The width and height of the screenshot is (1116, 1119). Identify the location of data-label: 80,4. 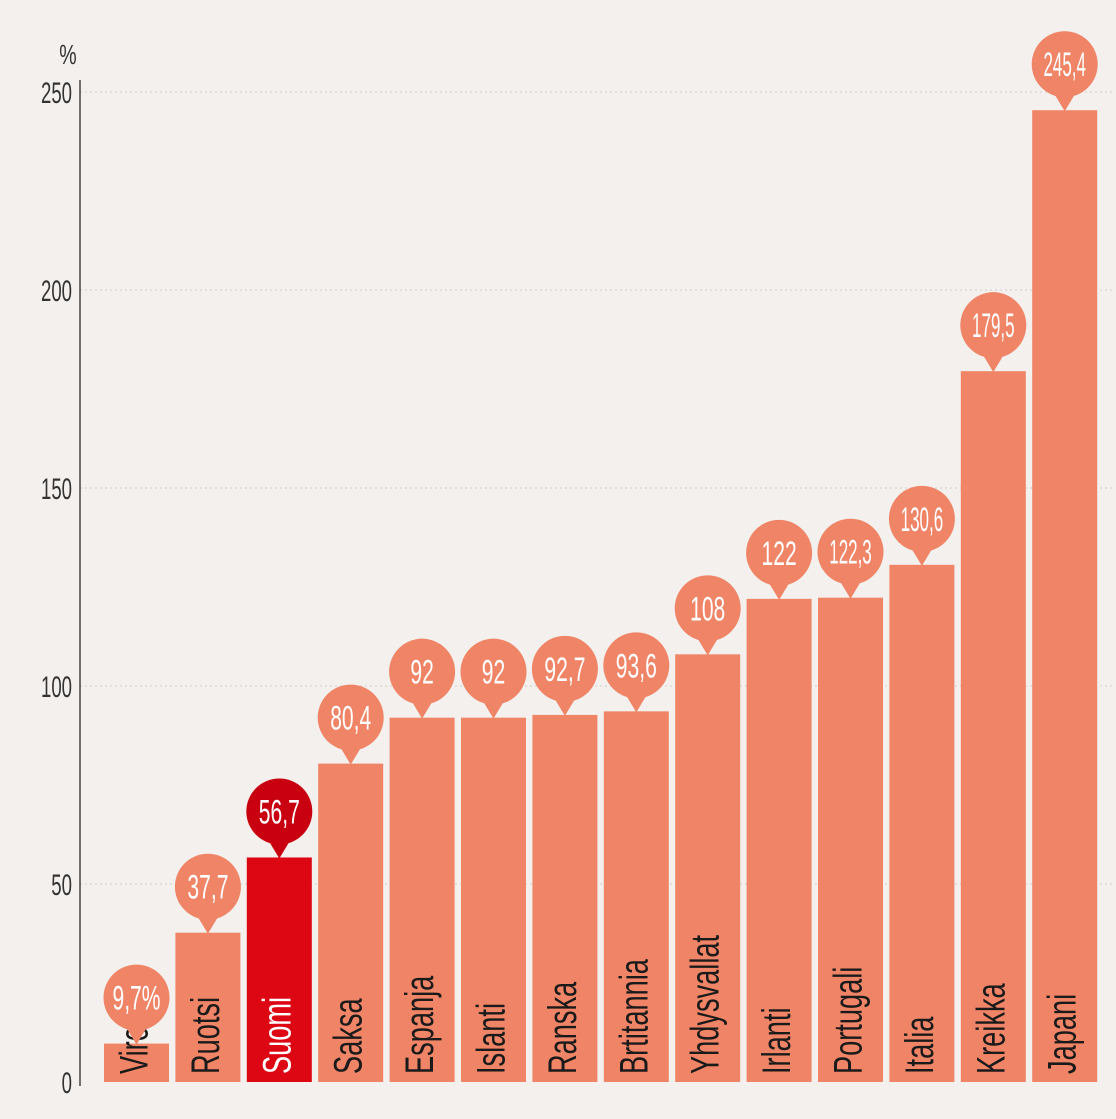
(350, 717).